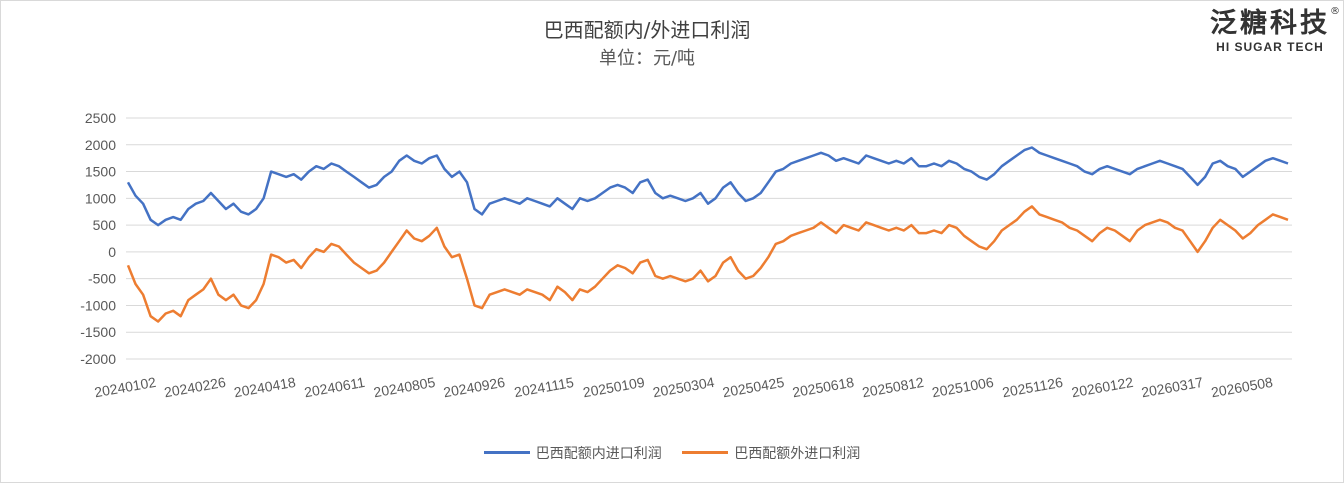 The height and width of the screenshot is (483, 1344). Describe the element at coordinates (672, 452) in the screenshot. I see `legend: 巴西配额内进口利润 巴西配额外进口利润` at that location.